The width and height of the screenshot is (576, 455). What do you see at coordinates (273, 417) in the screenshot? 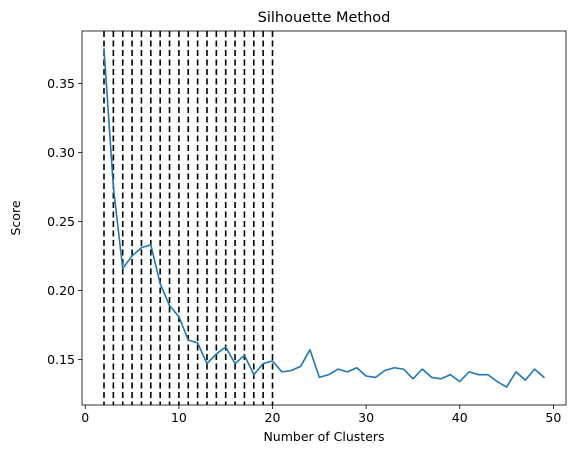
I see `x-tick-label-20: 20` at bounding box center [273, 417].